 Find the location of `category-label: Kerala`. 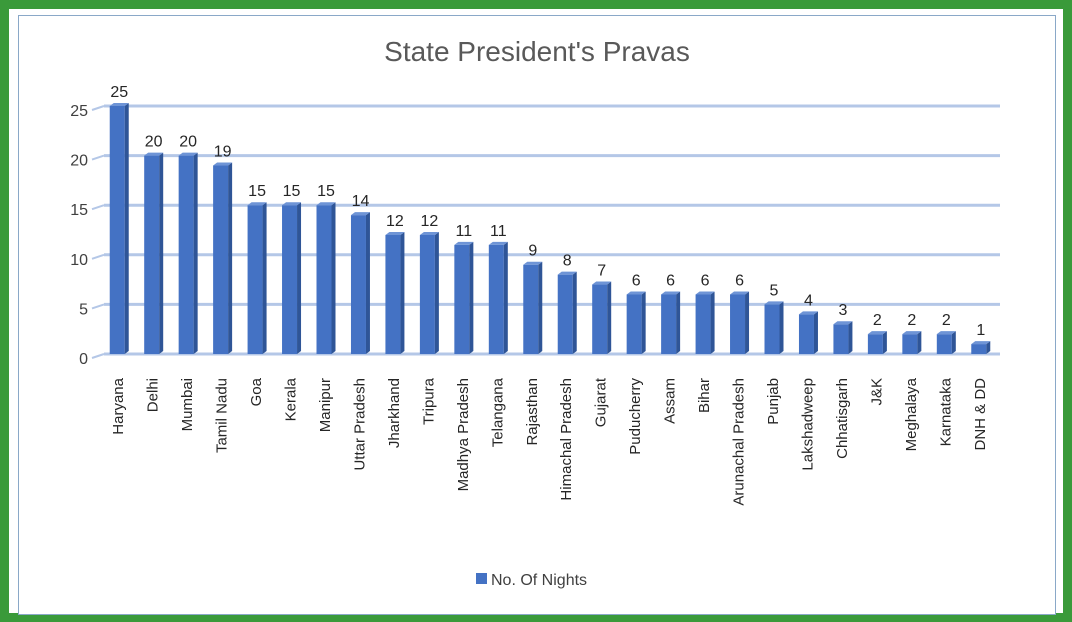

category-label: Kerala is located at coordinates (291, 399).